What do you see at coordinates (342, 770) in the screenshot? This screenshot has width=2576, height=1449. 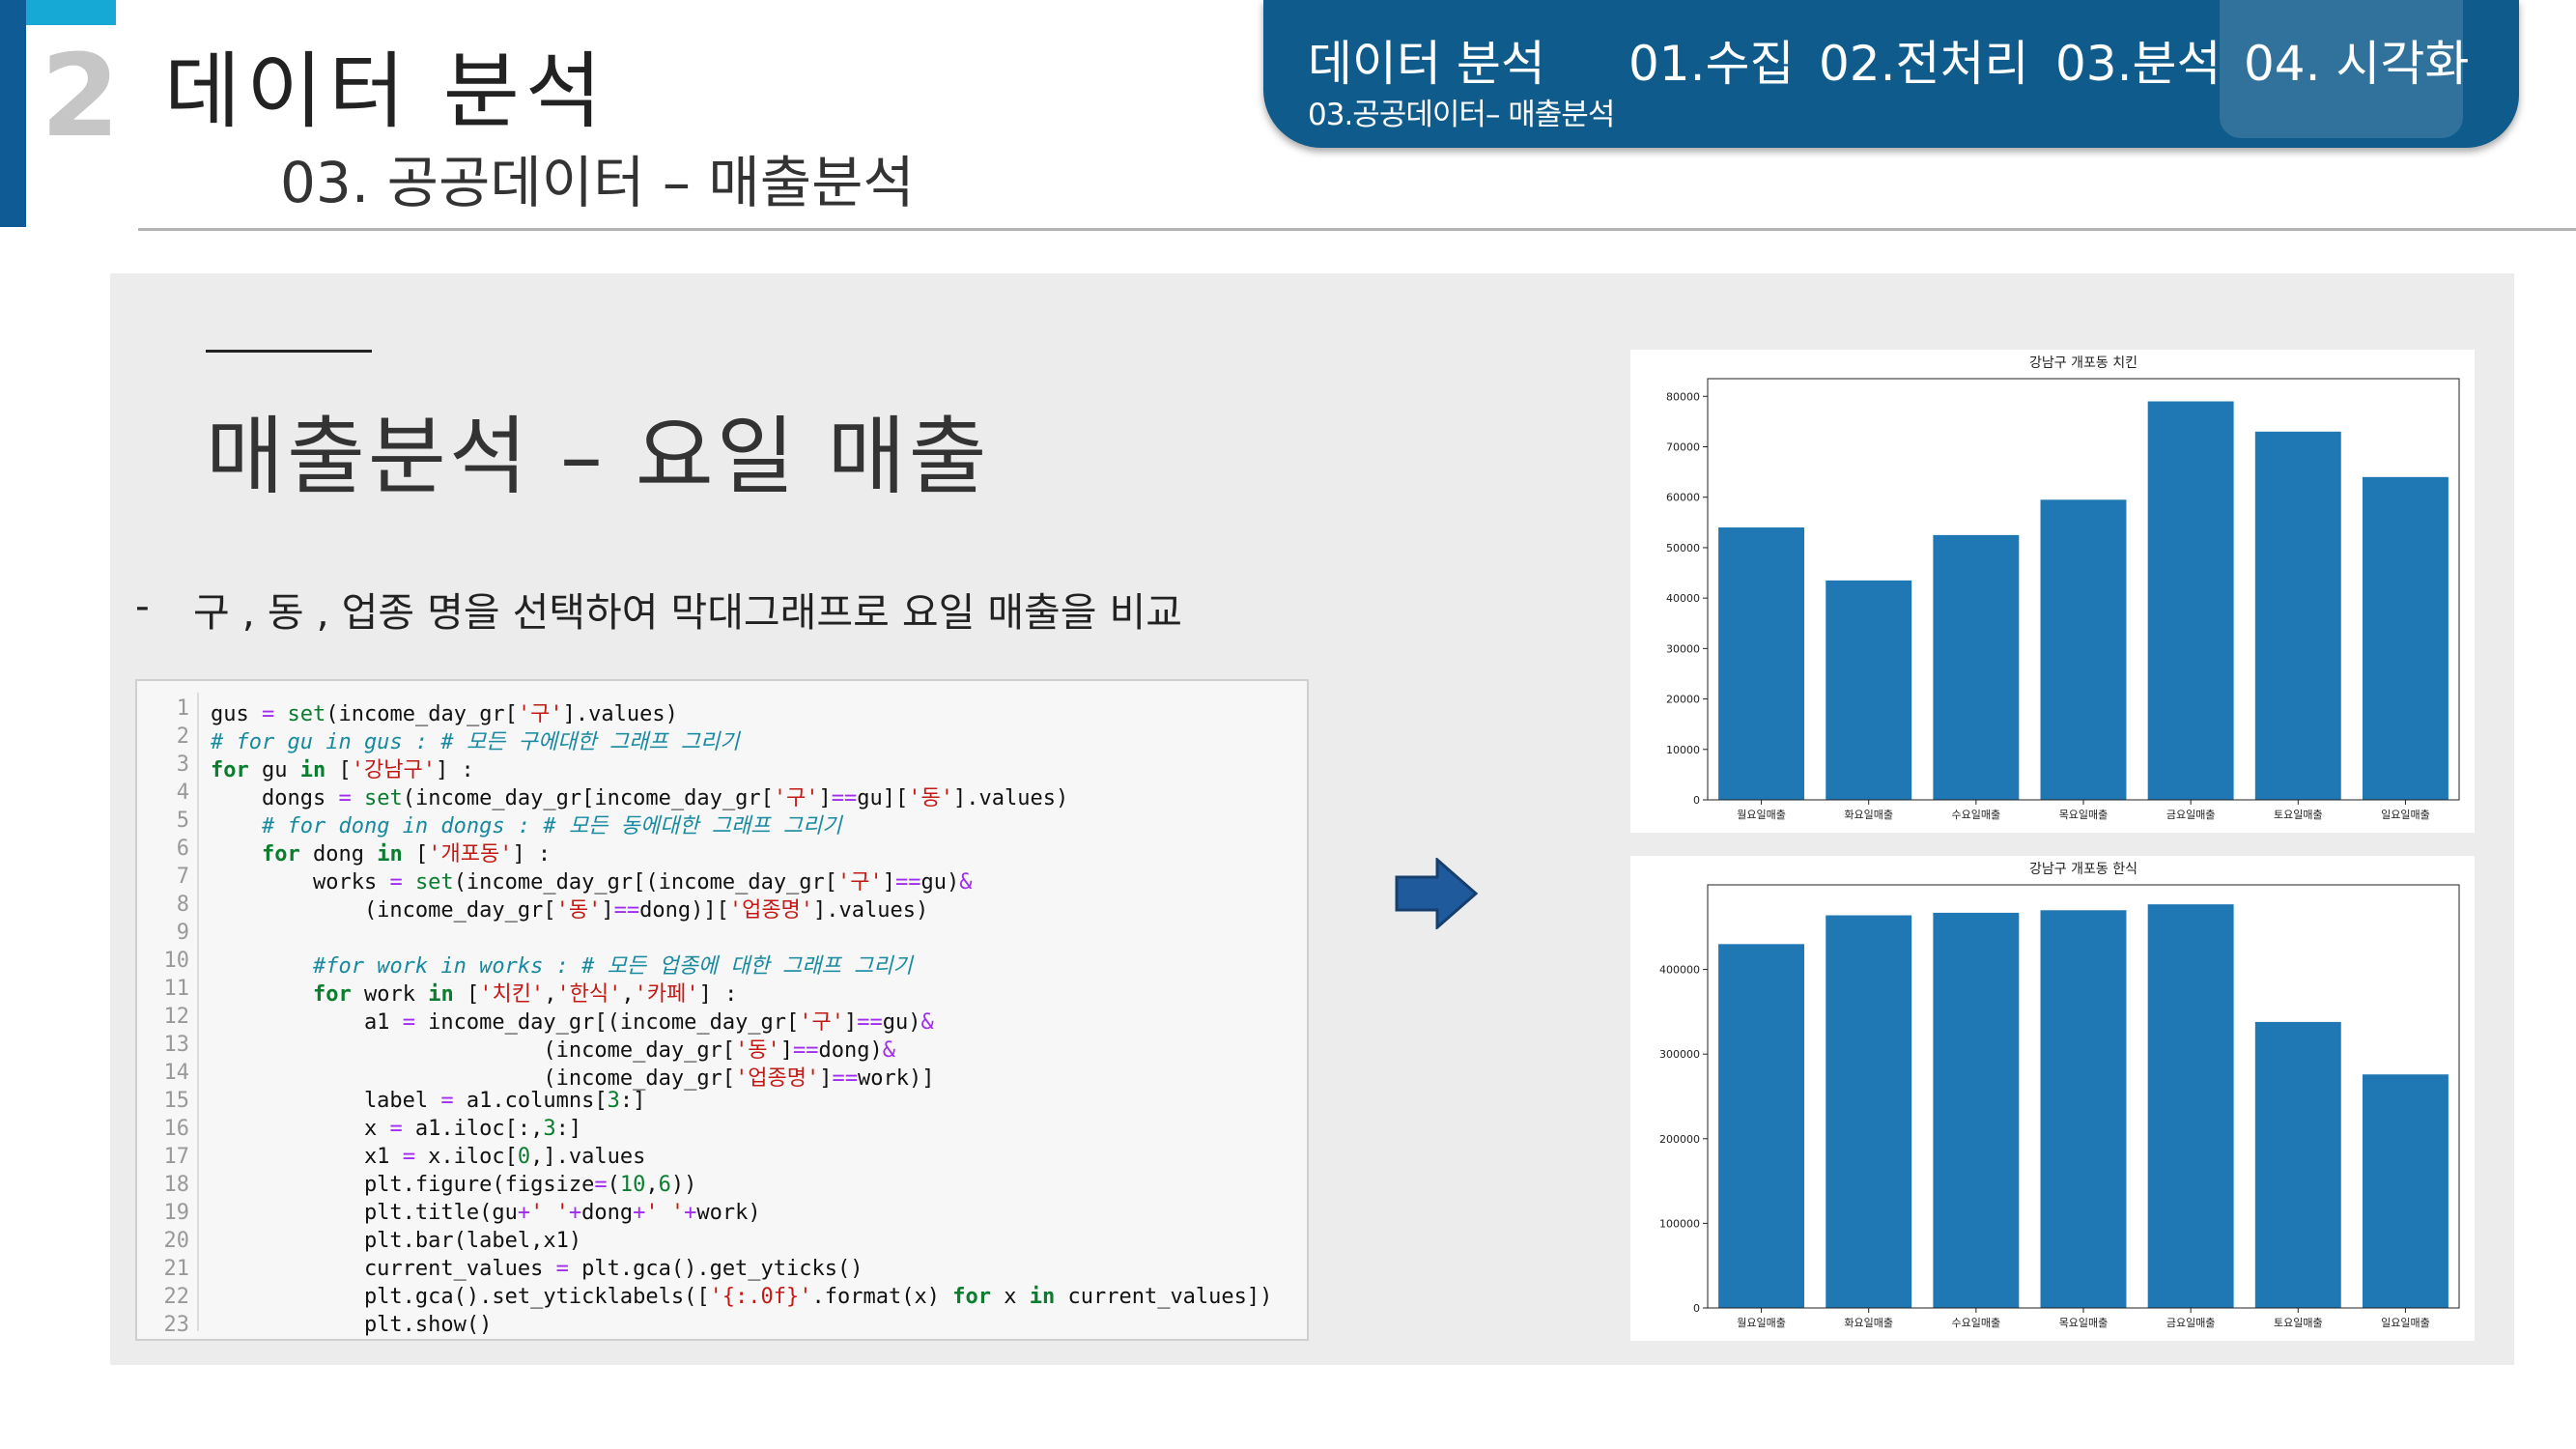 I see `code-line: for gu in ['강남구'] :` at bounding box center [342, 770].